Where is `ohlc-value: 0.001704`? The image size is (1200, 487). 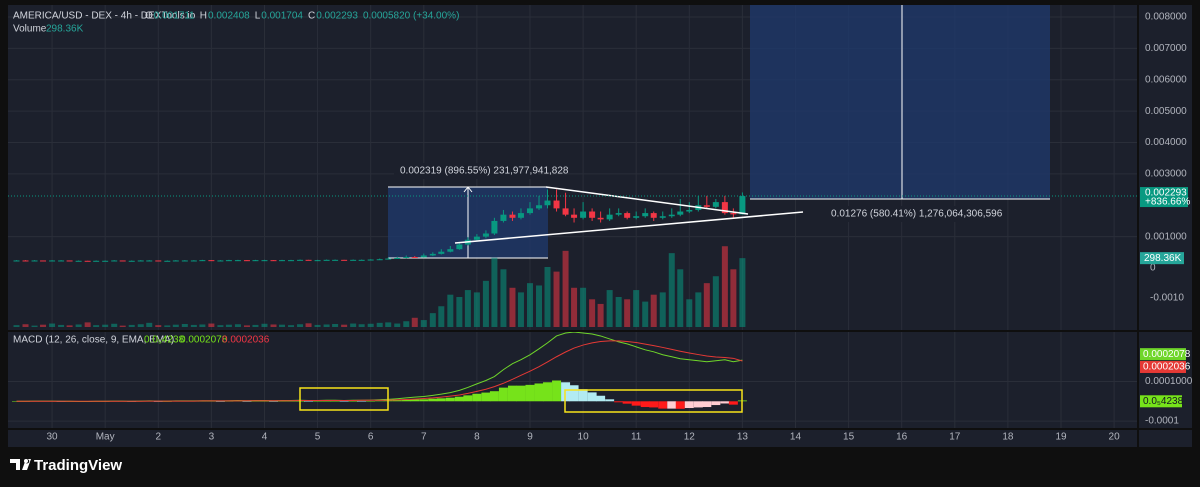
ohlc-value: 0.001704 is located at coordinates (282, 16).